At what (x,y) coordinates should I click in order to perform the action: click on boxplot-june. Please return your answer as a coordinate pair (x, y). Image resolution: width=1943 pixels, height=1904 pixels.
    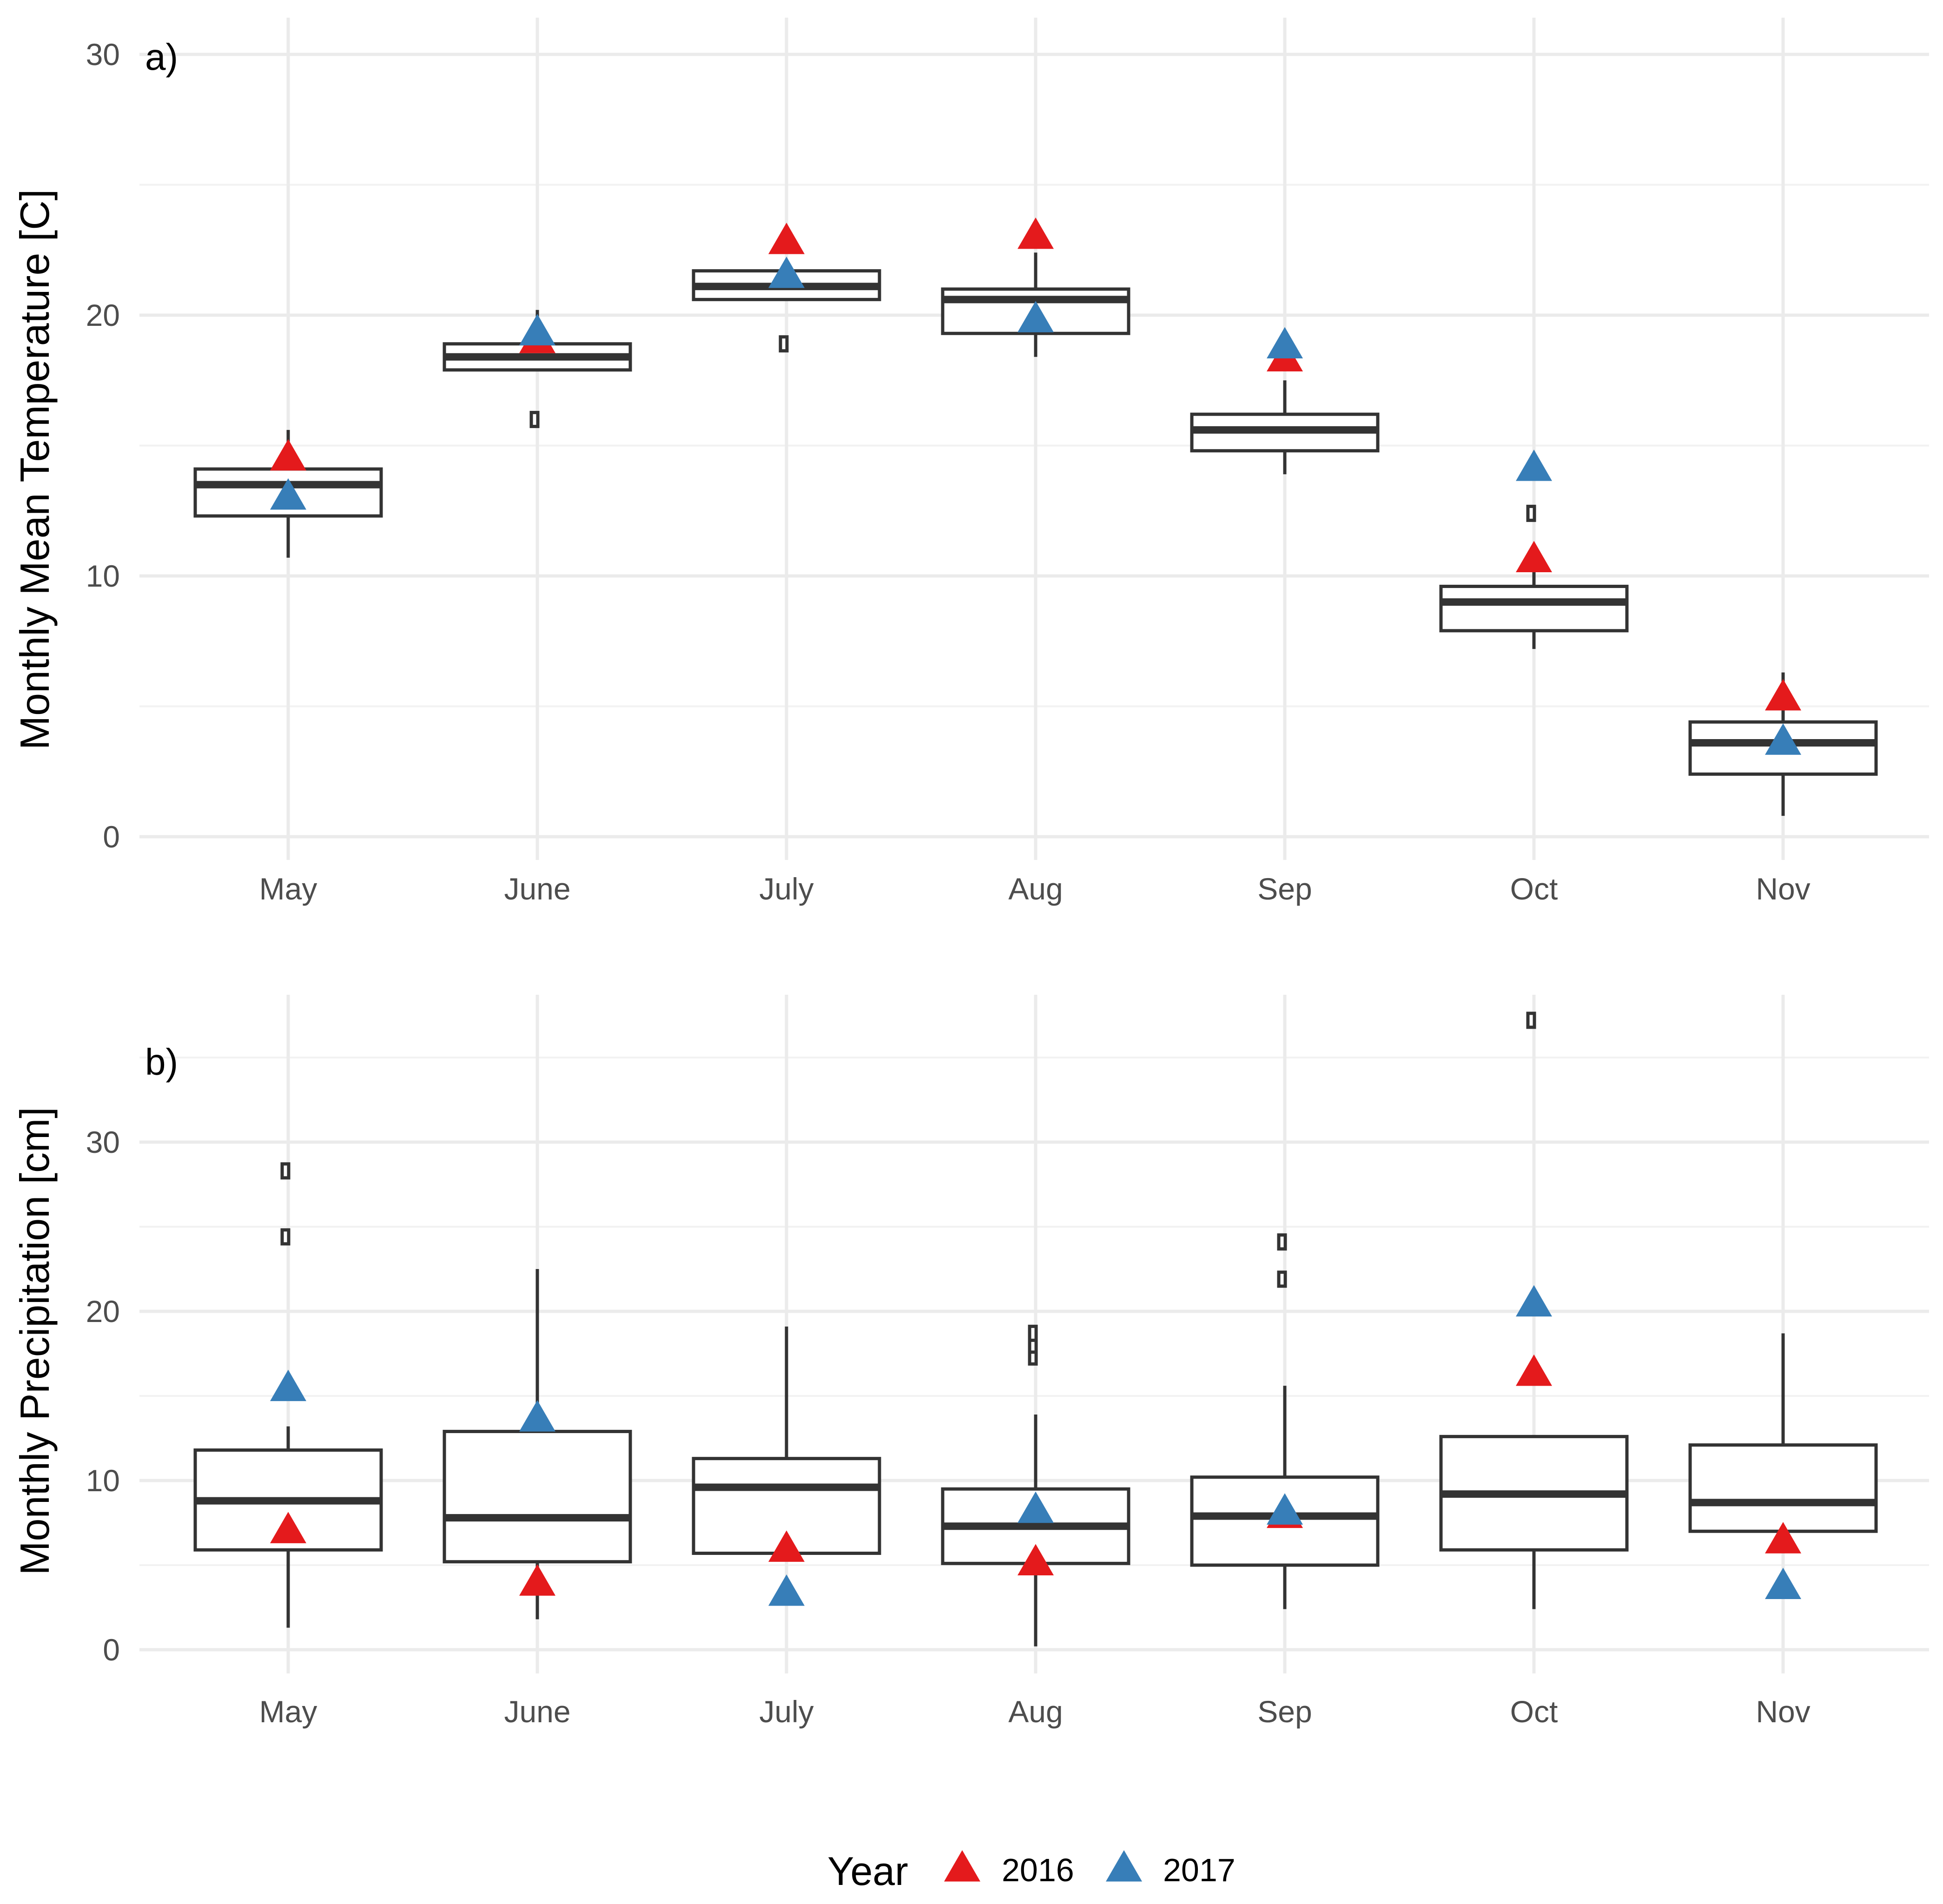
    Looking at the image, I should click on (538, 1444).